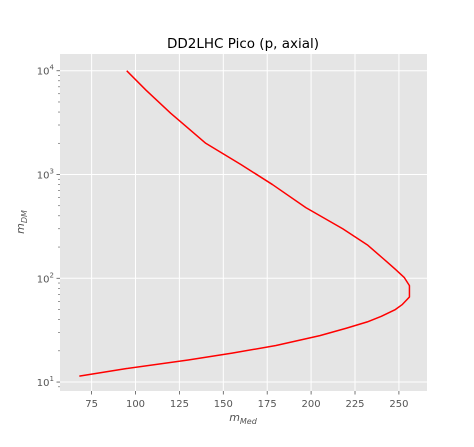  I want to click on x-tick-label: 175, so click(267, 404).